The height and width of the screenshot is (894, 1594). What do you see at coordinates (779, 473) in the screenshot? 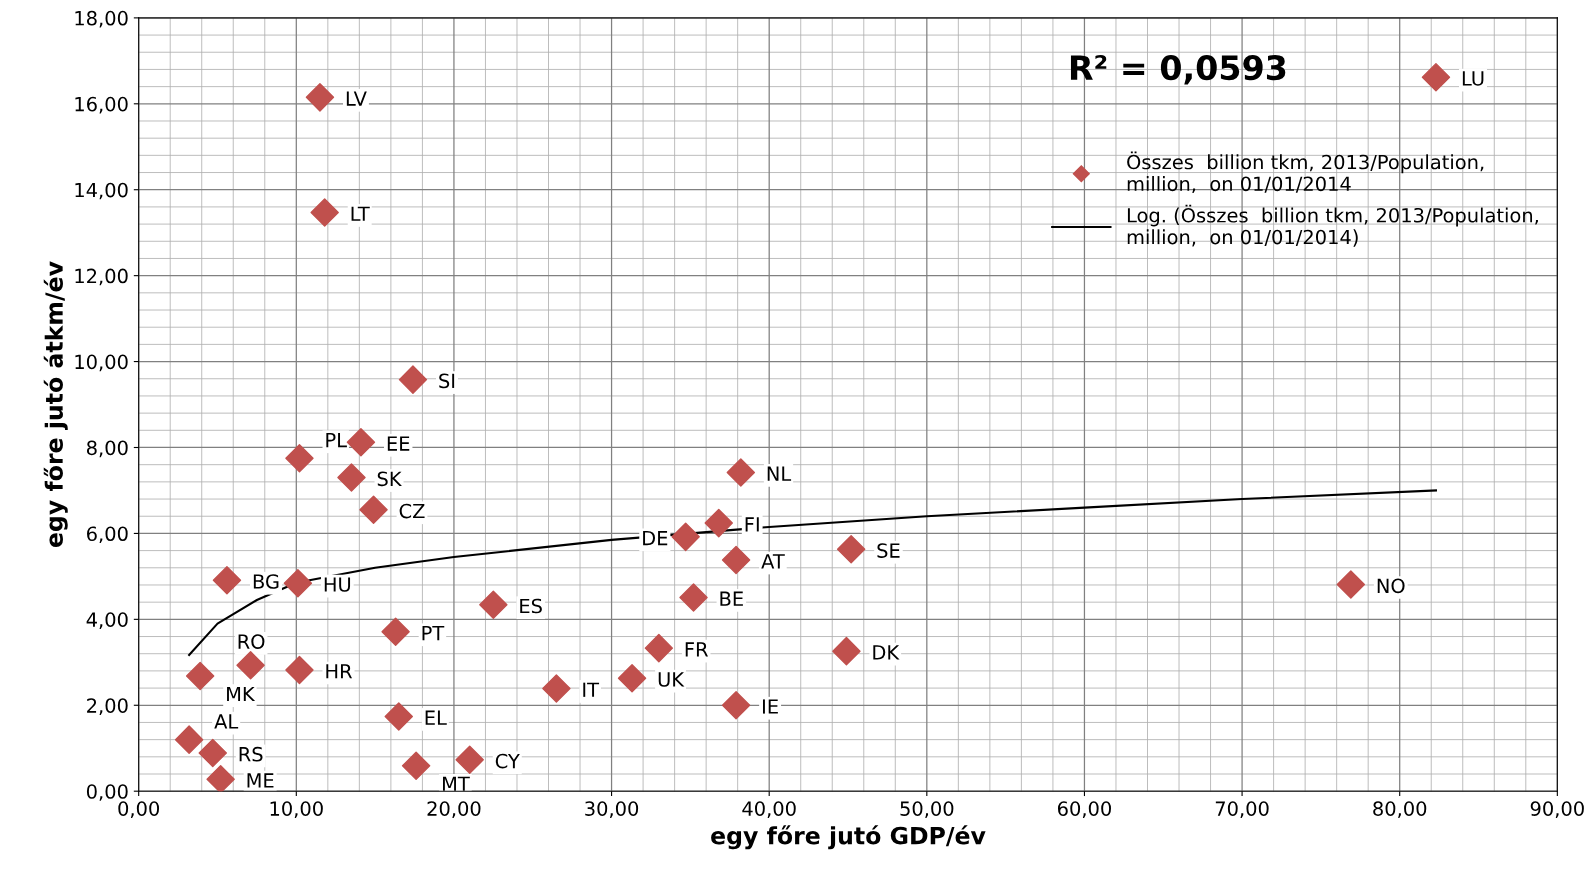
I see `data-label: NL` at bounding box center [779, 473].